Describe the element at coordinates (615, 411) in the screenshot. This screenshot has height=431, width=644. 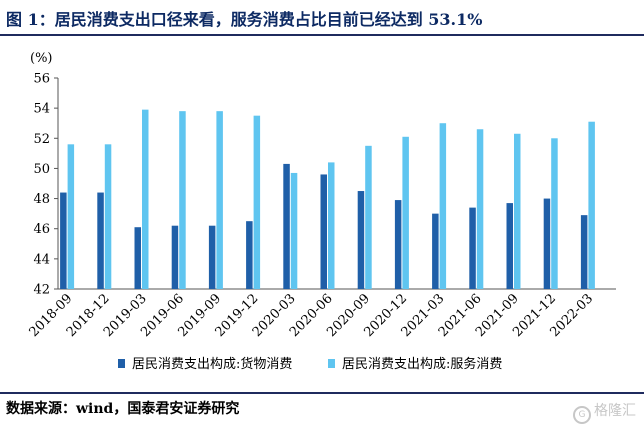
I see `watermark-text: 格隆汇` at that location.